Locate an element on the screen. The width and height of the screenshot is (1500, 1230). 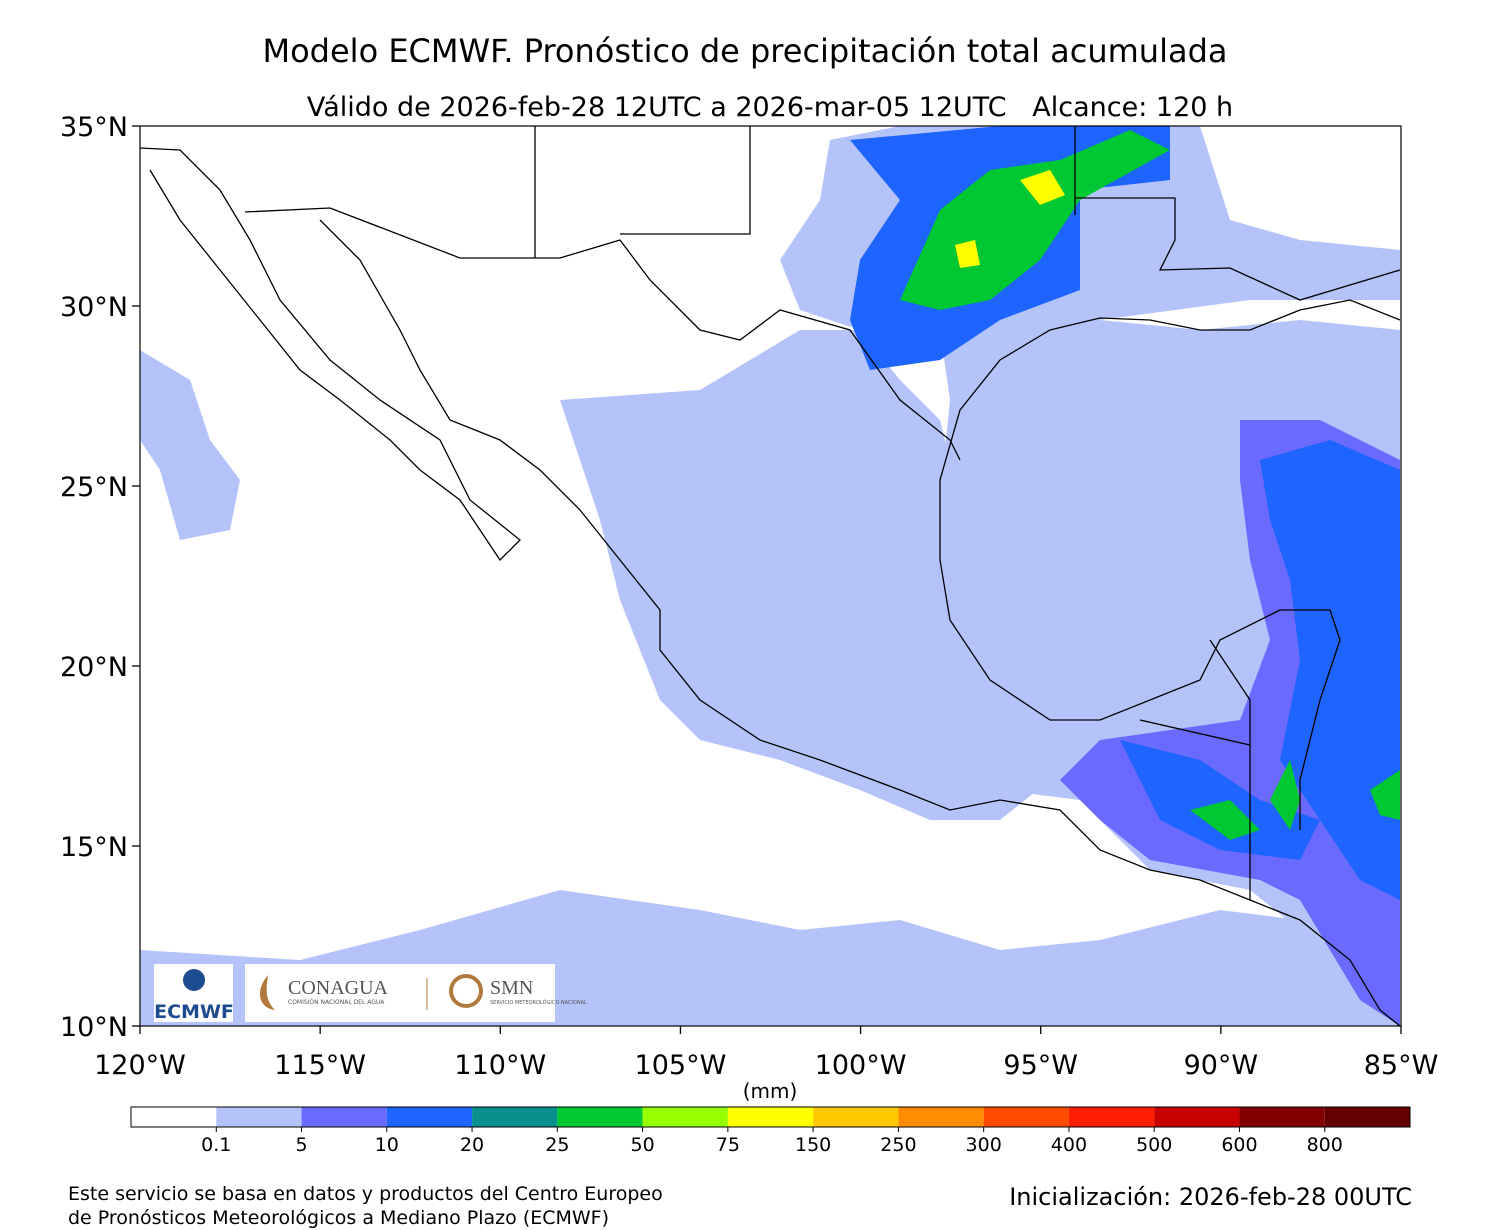
colorbar-tick-label: 800 is located at coordinates (1325, 1145).